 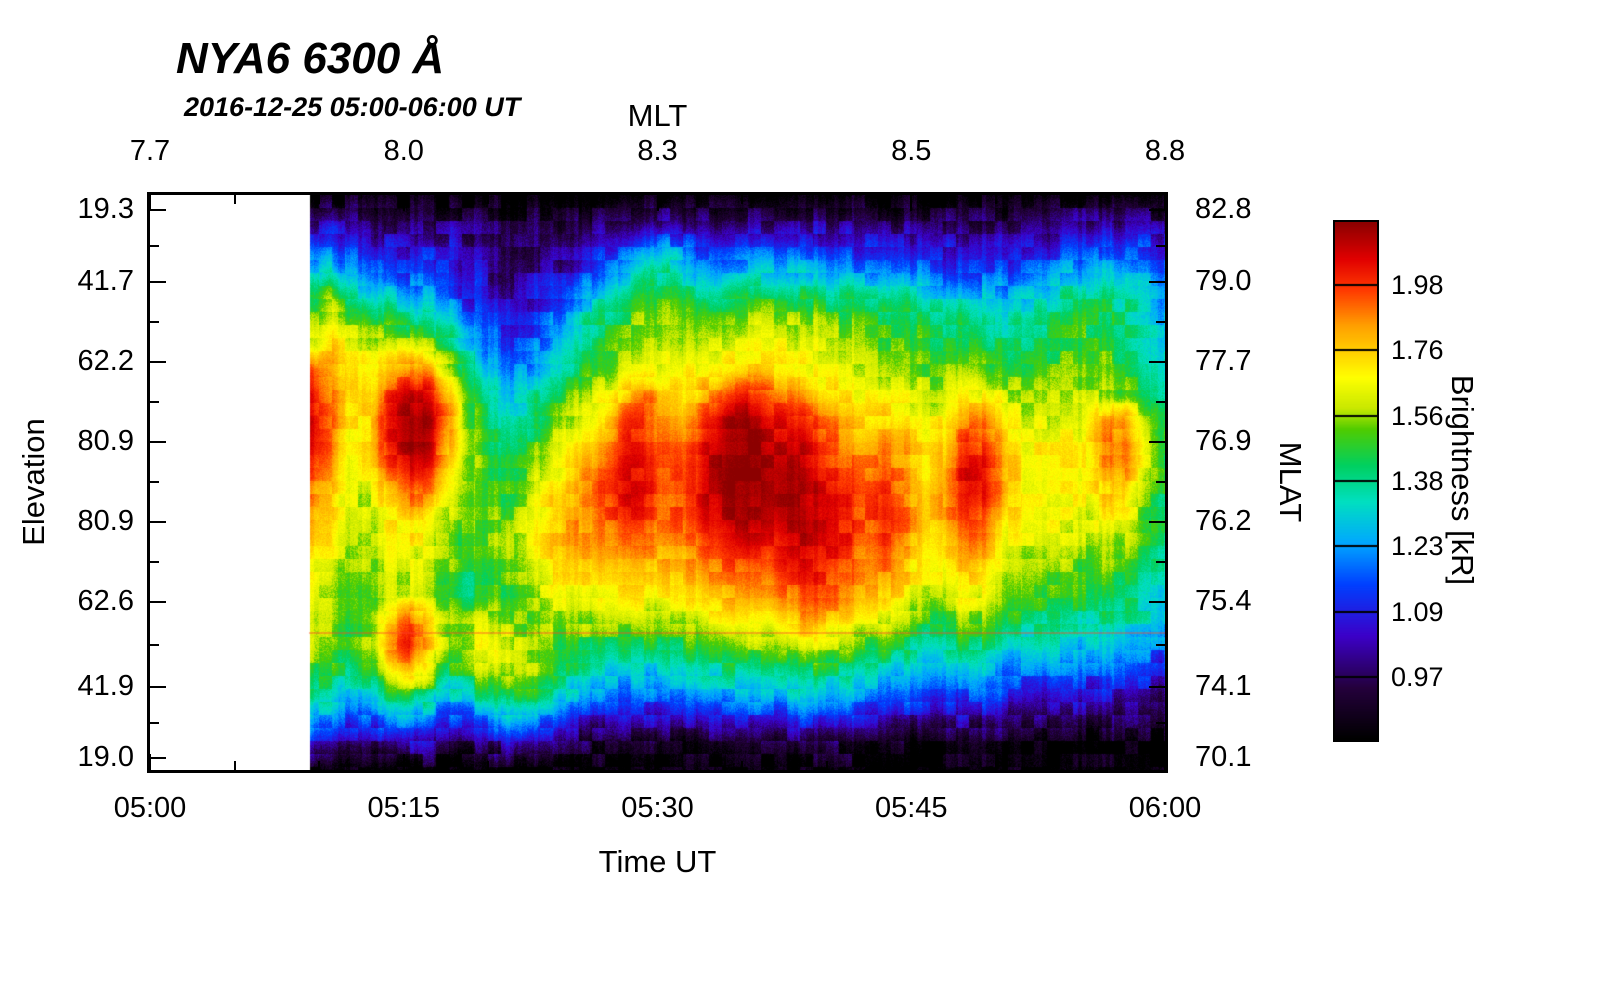 What do you see at coordinates (105, 756) in the screenshot?
I see `elevation-tick-label: 19.0` at bounding box center [105, 756].